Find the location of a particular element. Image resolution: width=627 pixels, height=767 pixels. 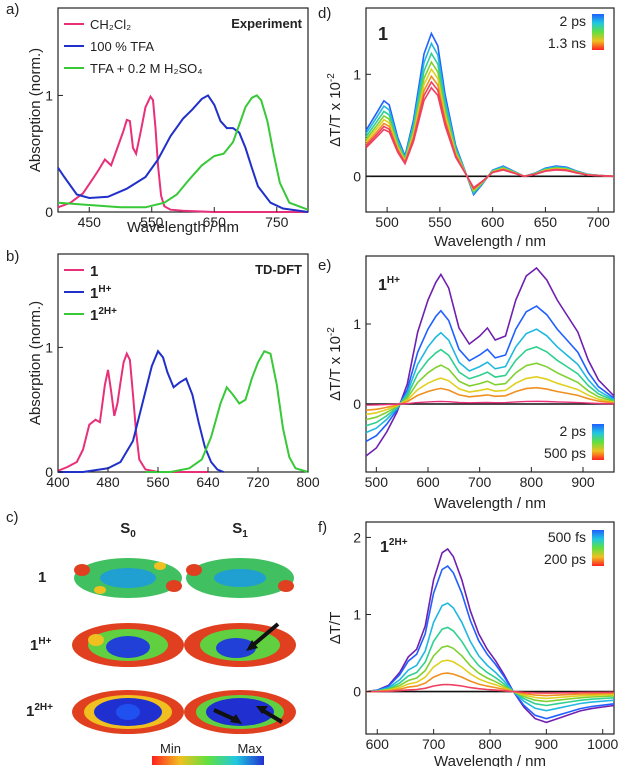

x-tick-label: 650 is located at coordinates (546, 222).